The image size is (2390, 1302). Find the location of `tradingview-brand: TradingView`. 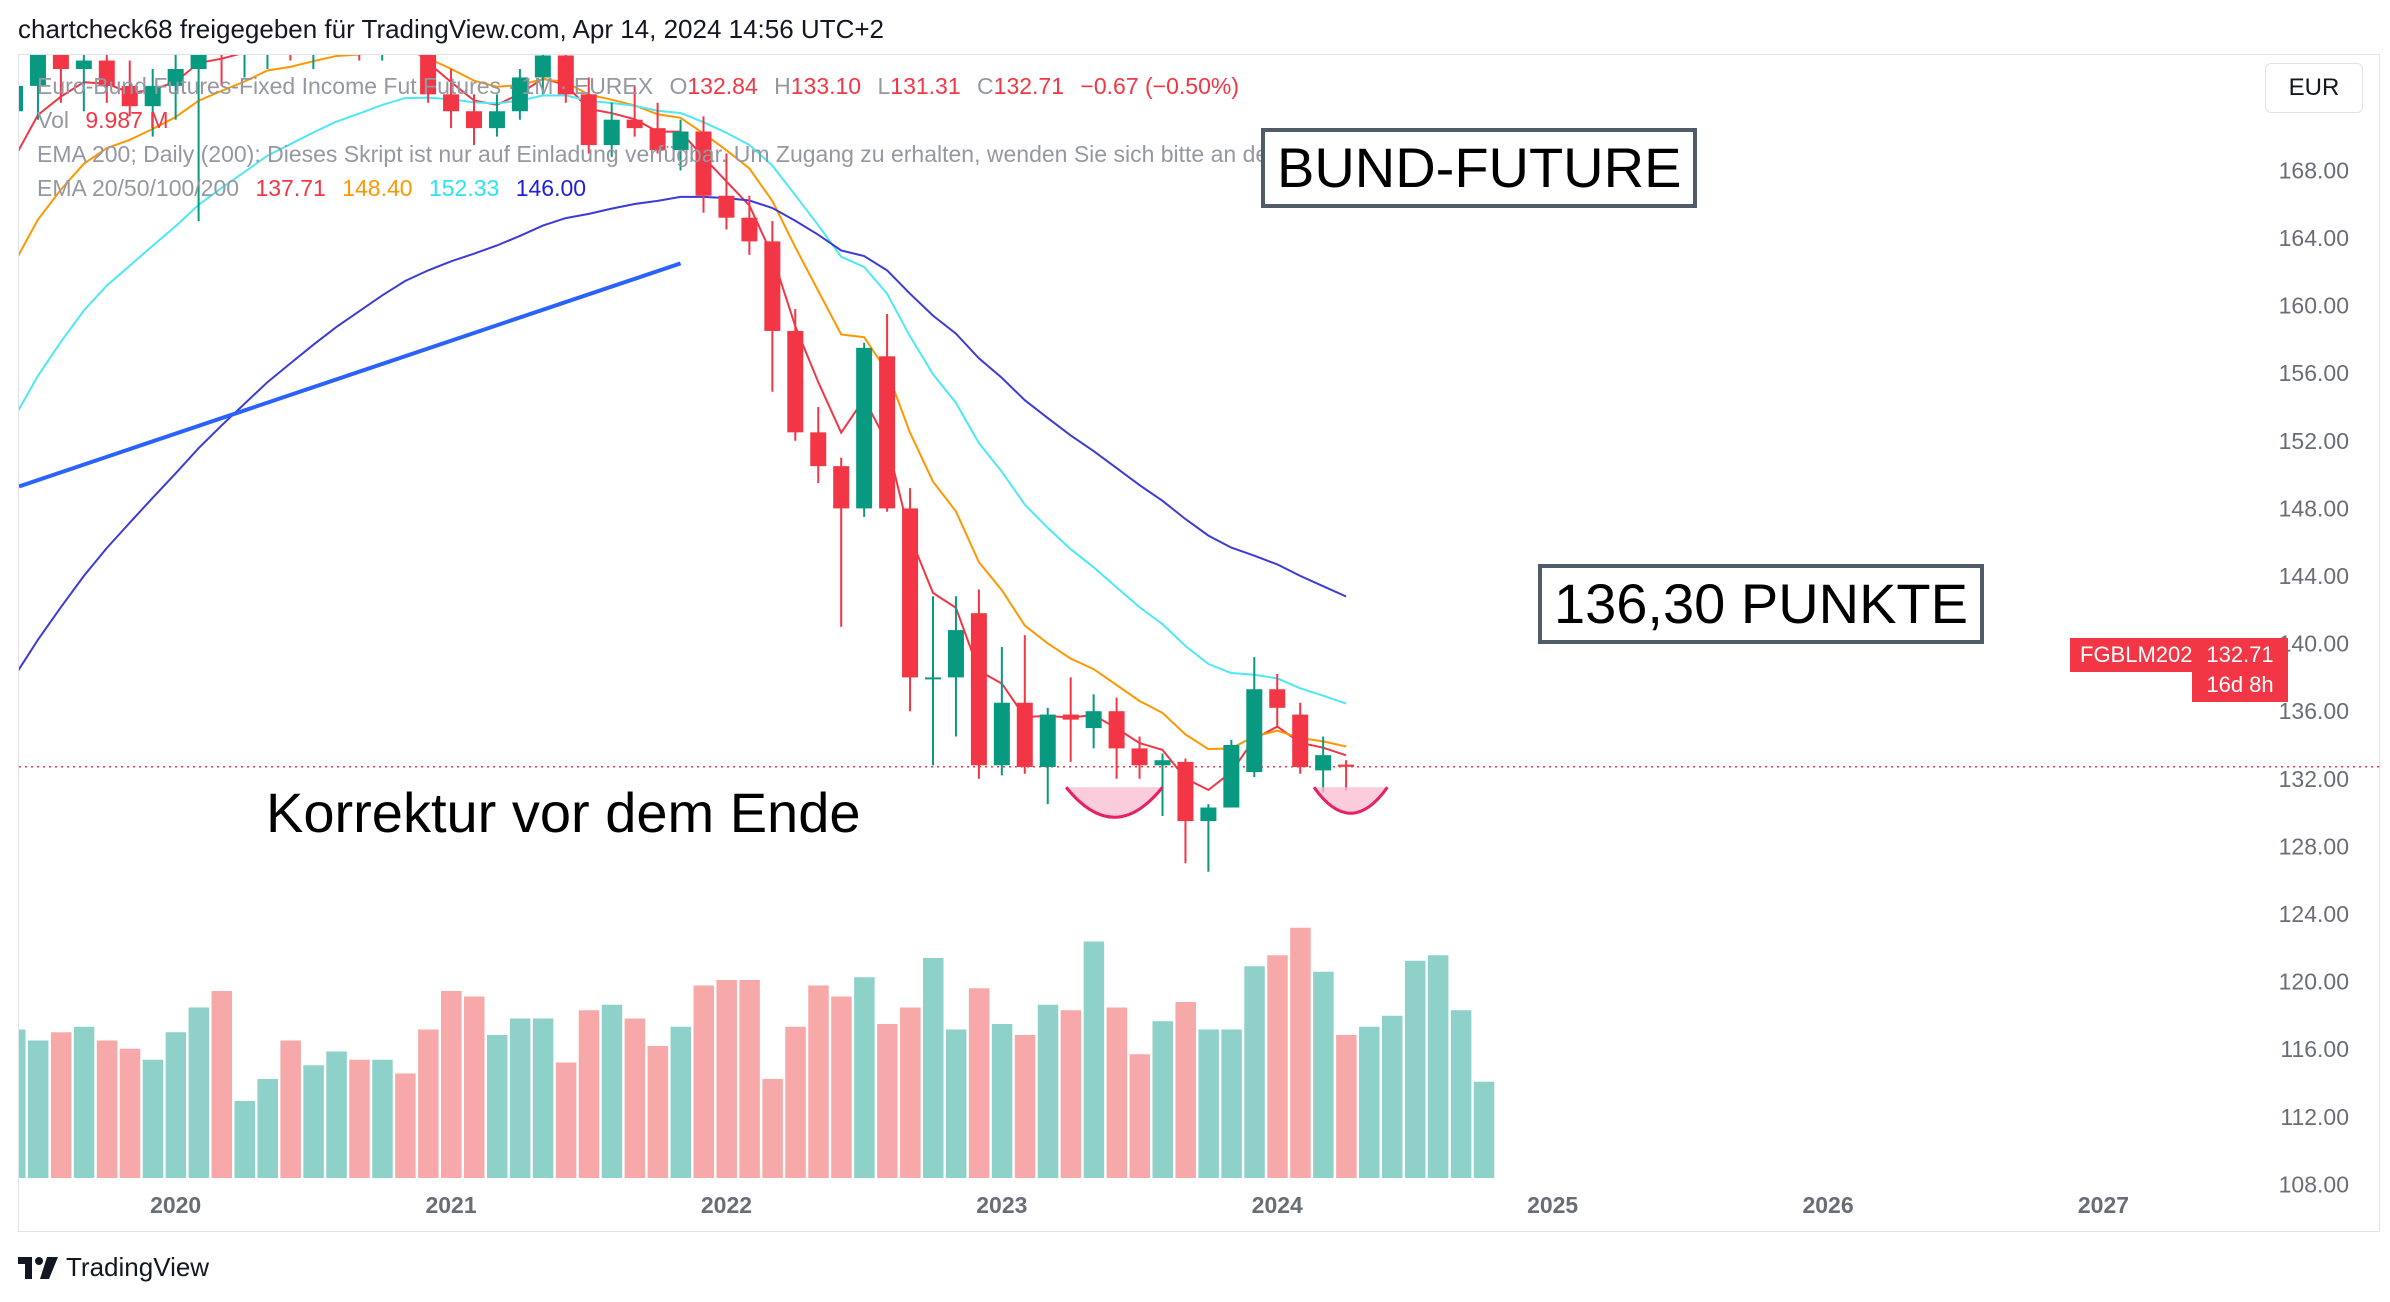

tradingview-brand: TradingView is located at coordinates (138, 1267).